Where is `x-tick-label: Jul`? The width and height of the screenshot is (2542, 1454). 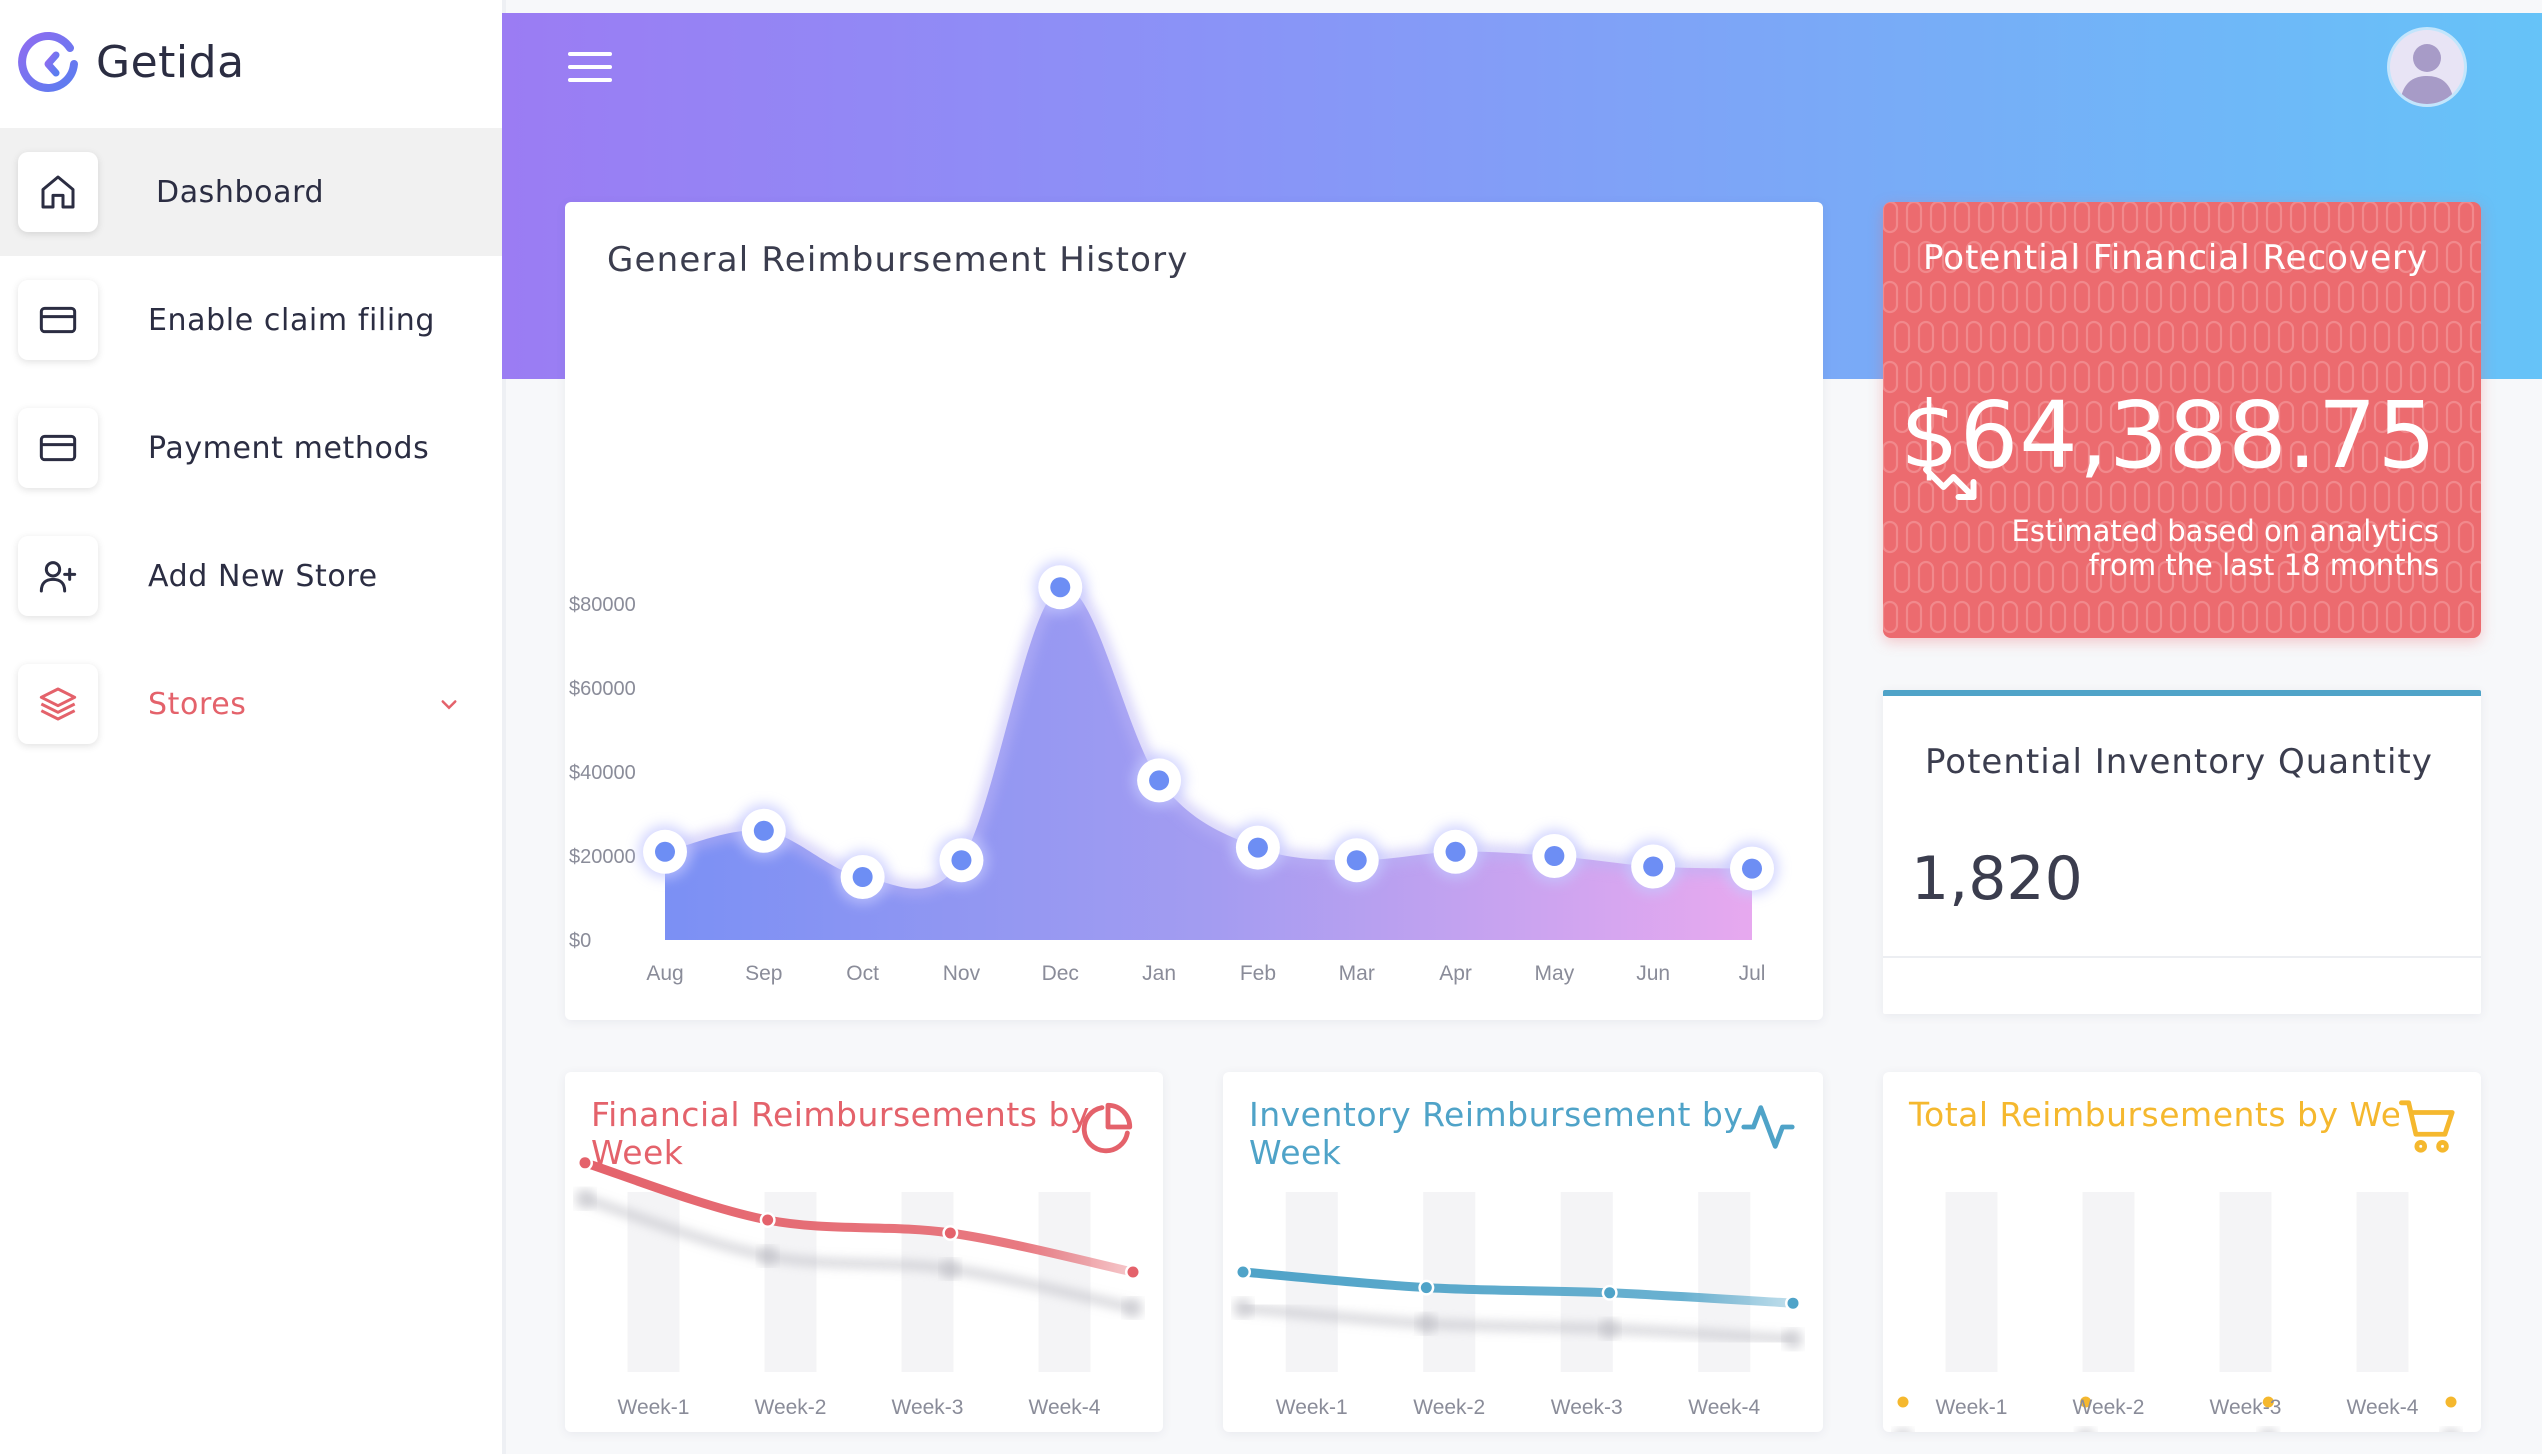 x-tick-label: Jul is located at coordinates (1752, 973).